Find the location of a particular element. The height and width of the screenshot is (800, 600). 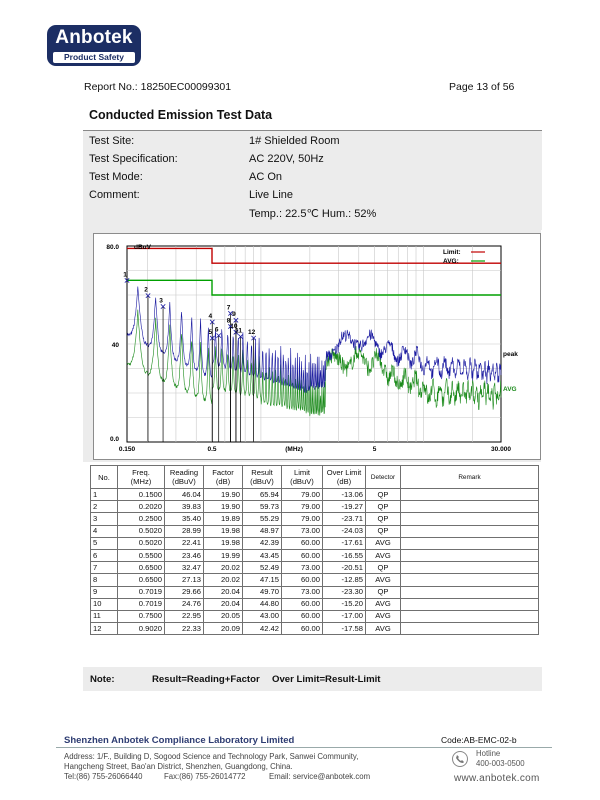

hotline-number: 400-003-0500 is located at coordinates (500, 763).